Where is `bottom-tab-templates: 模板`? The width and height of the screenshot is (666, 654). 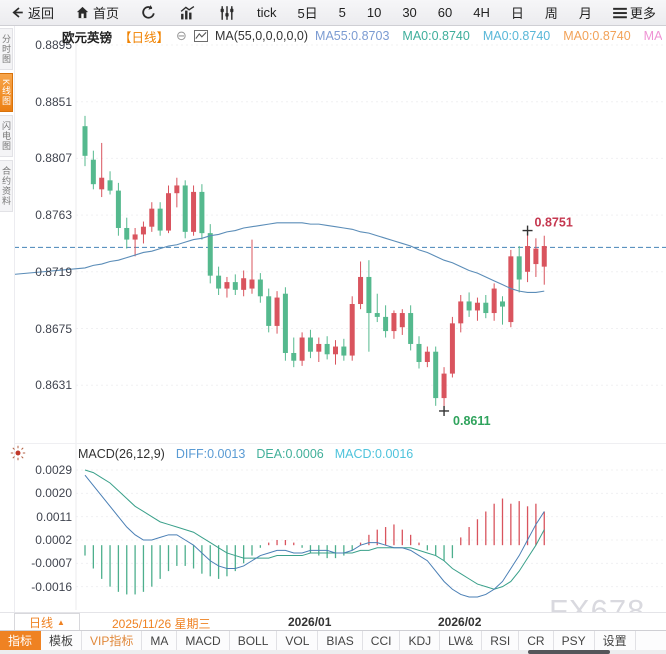
bottom-tab-templates: 模板 is located at coordinates (62, 640).